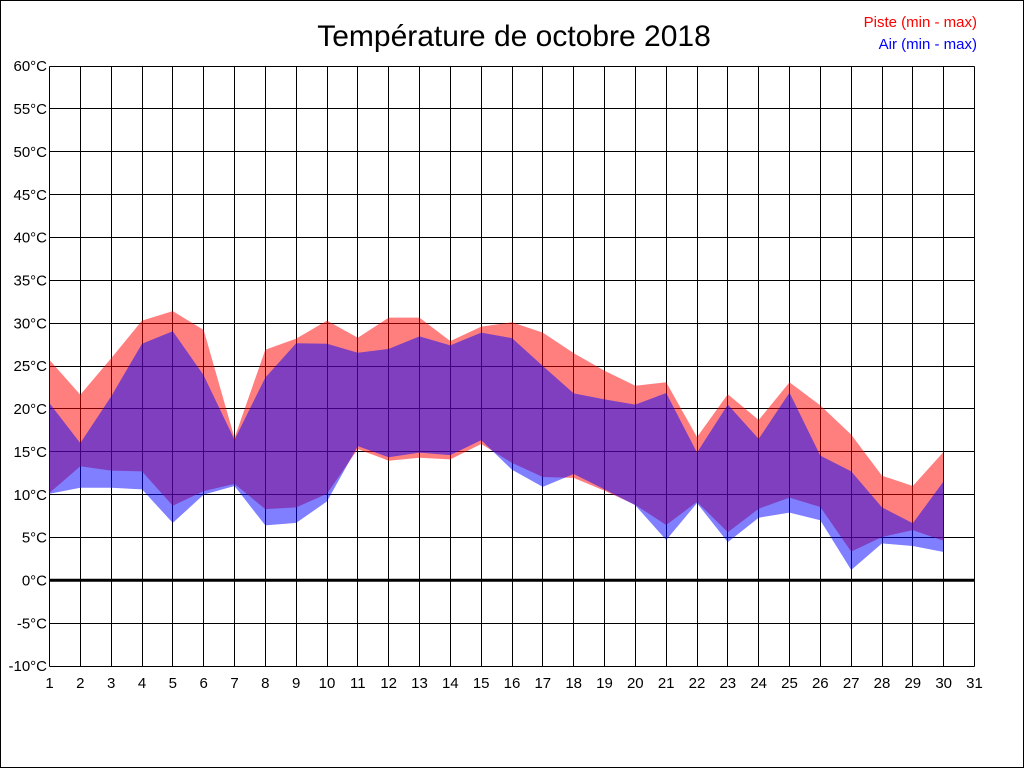 The width and height of the screenshot is (1024, 768). I want to click on svg-text: 2, so click(80, 683).